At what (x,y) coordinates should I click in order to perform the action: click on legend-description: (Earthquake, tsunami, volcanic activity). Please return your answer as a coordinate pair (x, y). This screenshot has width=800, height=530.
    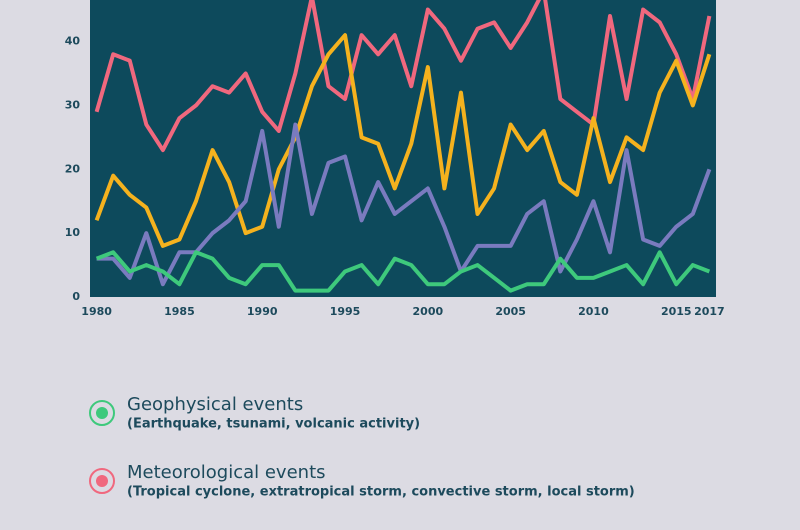
    Looking at the image, I should click on (273, 424).